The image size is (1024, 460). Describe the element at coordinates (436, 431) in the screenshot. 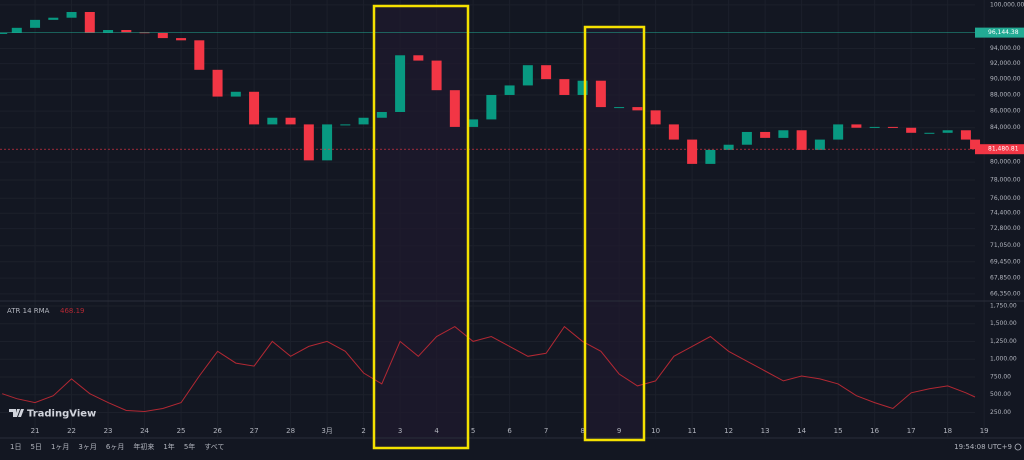

I see `x-tick-label: 4` at that location.